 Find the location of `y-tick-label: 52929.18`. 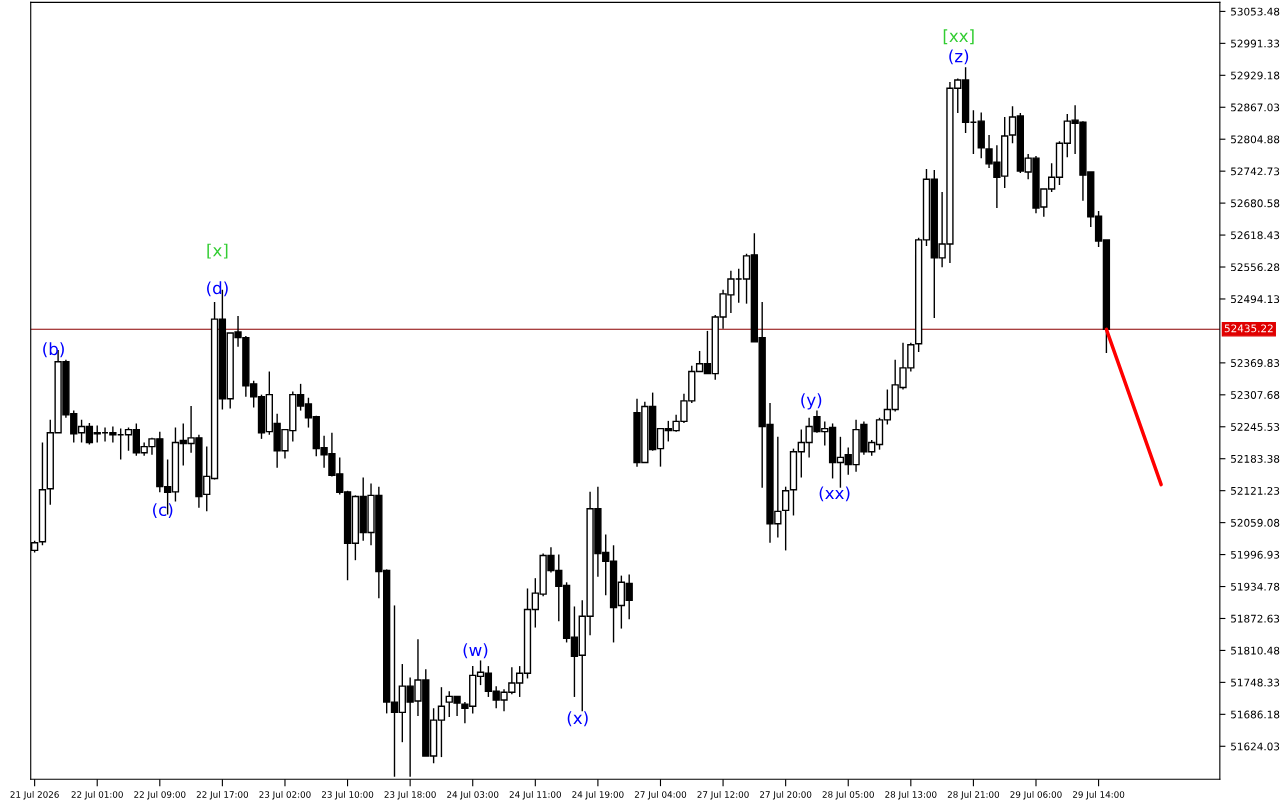

y-tick-label: 52929.18 is located at coordinates (1255, 75).